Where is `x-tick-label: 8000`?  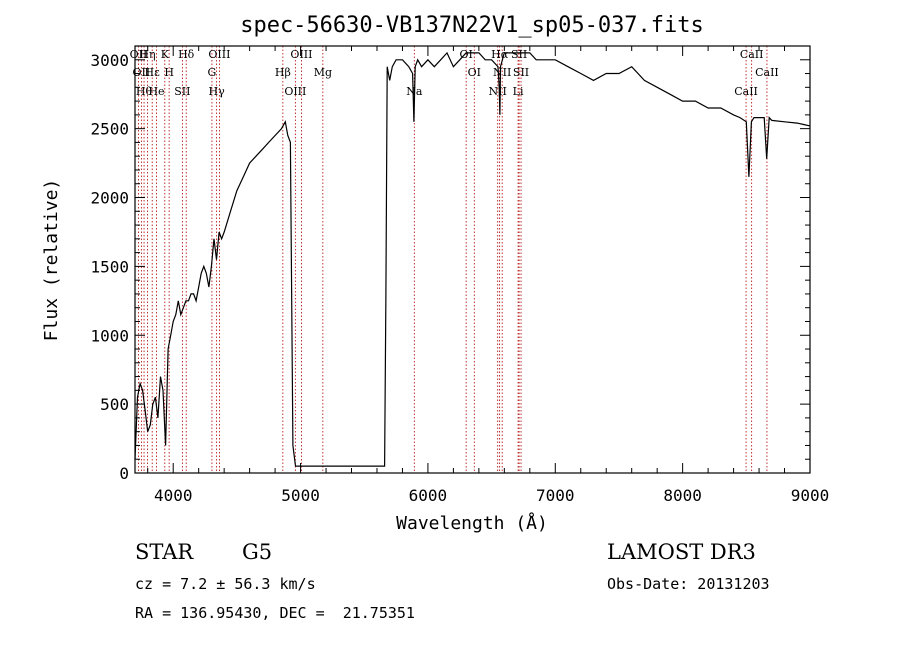
x-tick-label: 8000 is located at coordinates (682, 495).